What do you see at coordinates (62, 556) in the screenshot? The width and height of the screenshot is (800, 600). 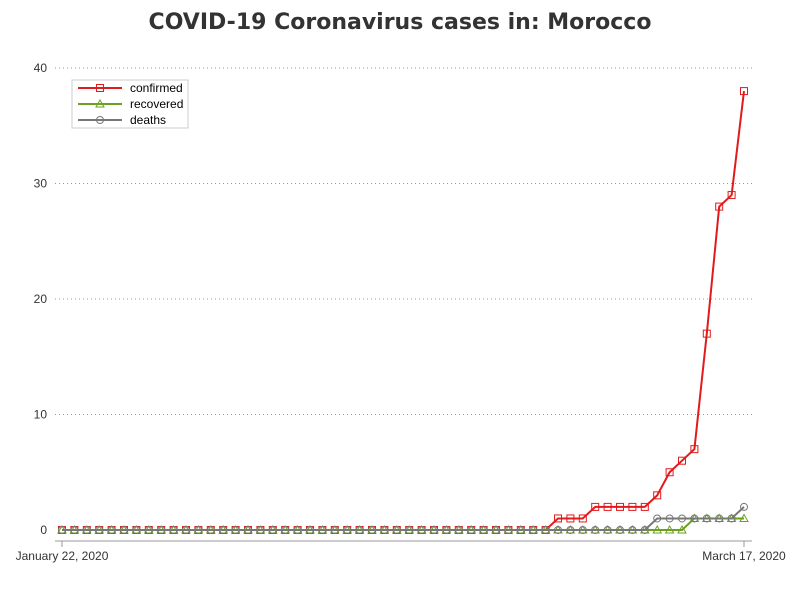 I see `x-tick-label: January 22, 2020` at bounding box center [62, 556].